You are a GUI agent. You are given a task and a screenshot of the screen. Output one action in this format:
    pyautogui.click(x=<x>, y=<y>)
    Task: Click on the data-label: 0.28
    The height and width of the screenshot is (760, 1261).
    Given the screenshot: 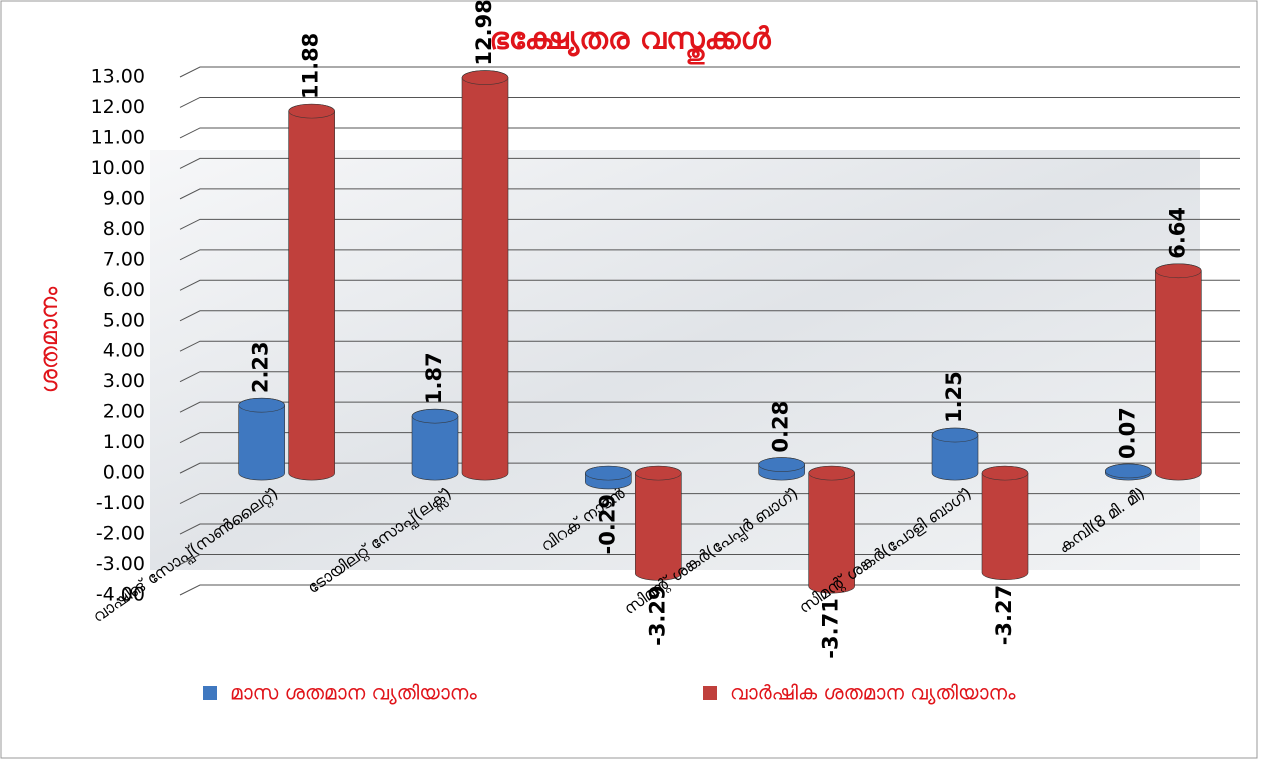 What is the action you would take?
    pyautogui.click(x=781, y=427)
    